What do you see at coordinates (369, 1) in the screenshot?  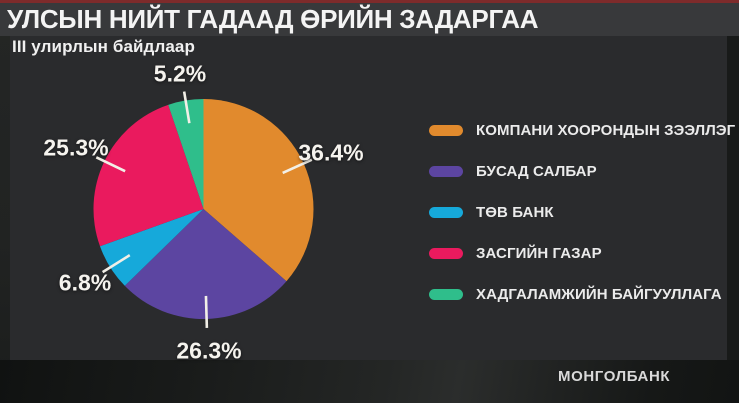 I see `top-accent-line` at bounding box center [369, 1].